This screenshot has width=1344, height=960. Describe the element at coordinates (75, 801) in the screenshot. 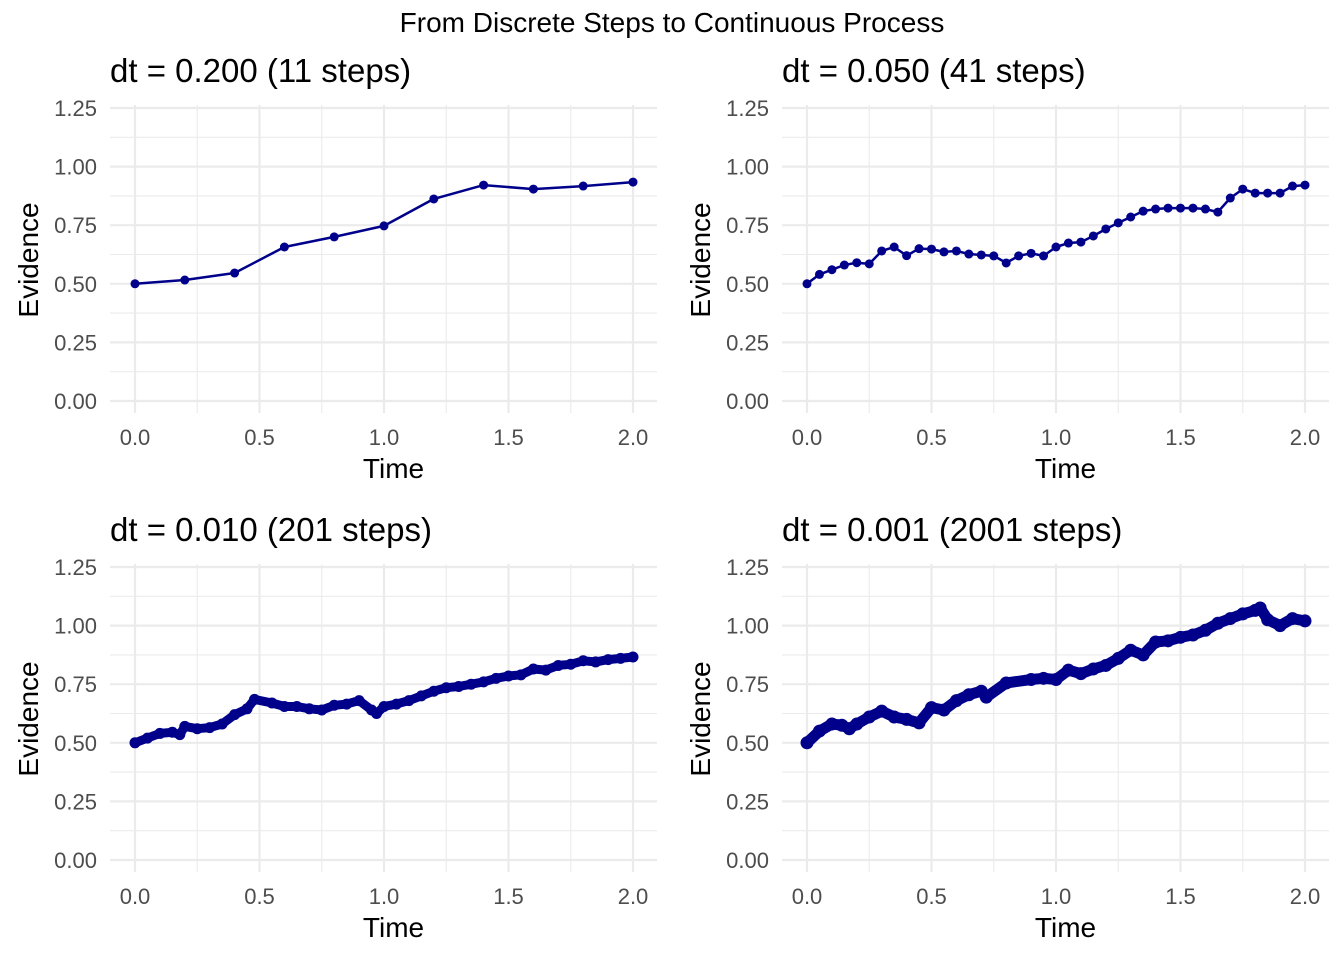

I see `y-tick-label: 0.25` at that location.